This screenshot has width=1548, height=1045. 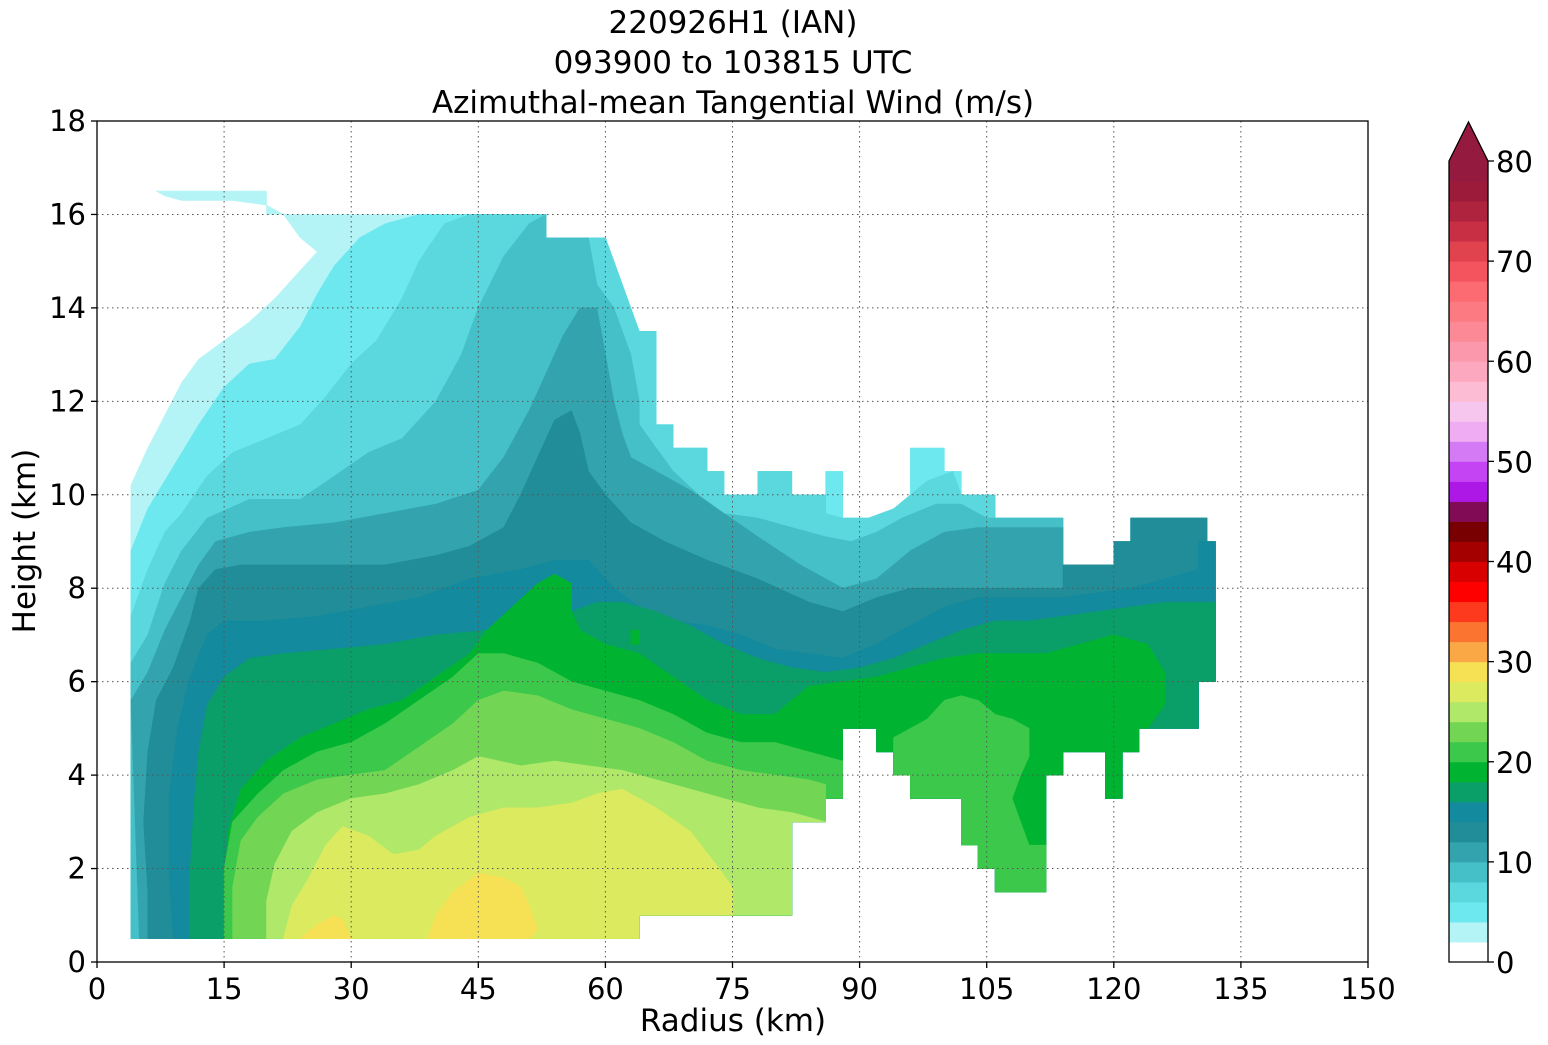 What do you see at coordinates (1468, 141) in the screenshot?
I see `colorbar-extend-arrow` at bounding box center [1468, 141].